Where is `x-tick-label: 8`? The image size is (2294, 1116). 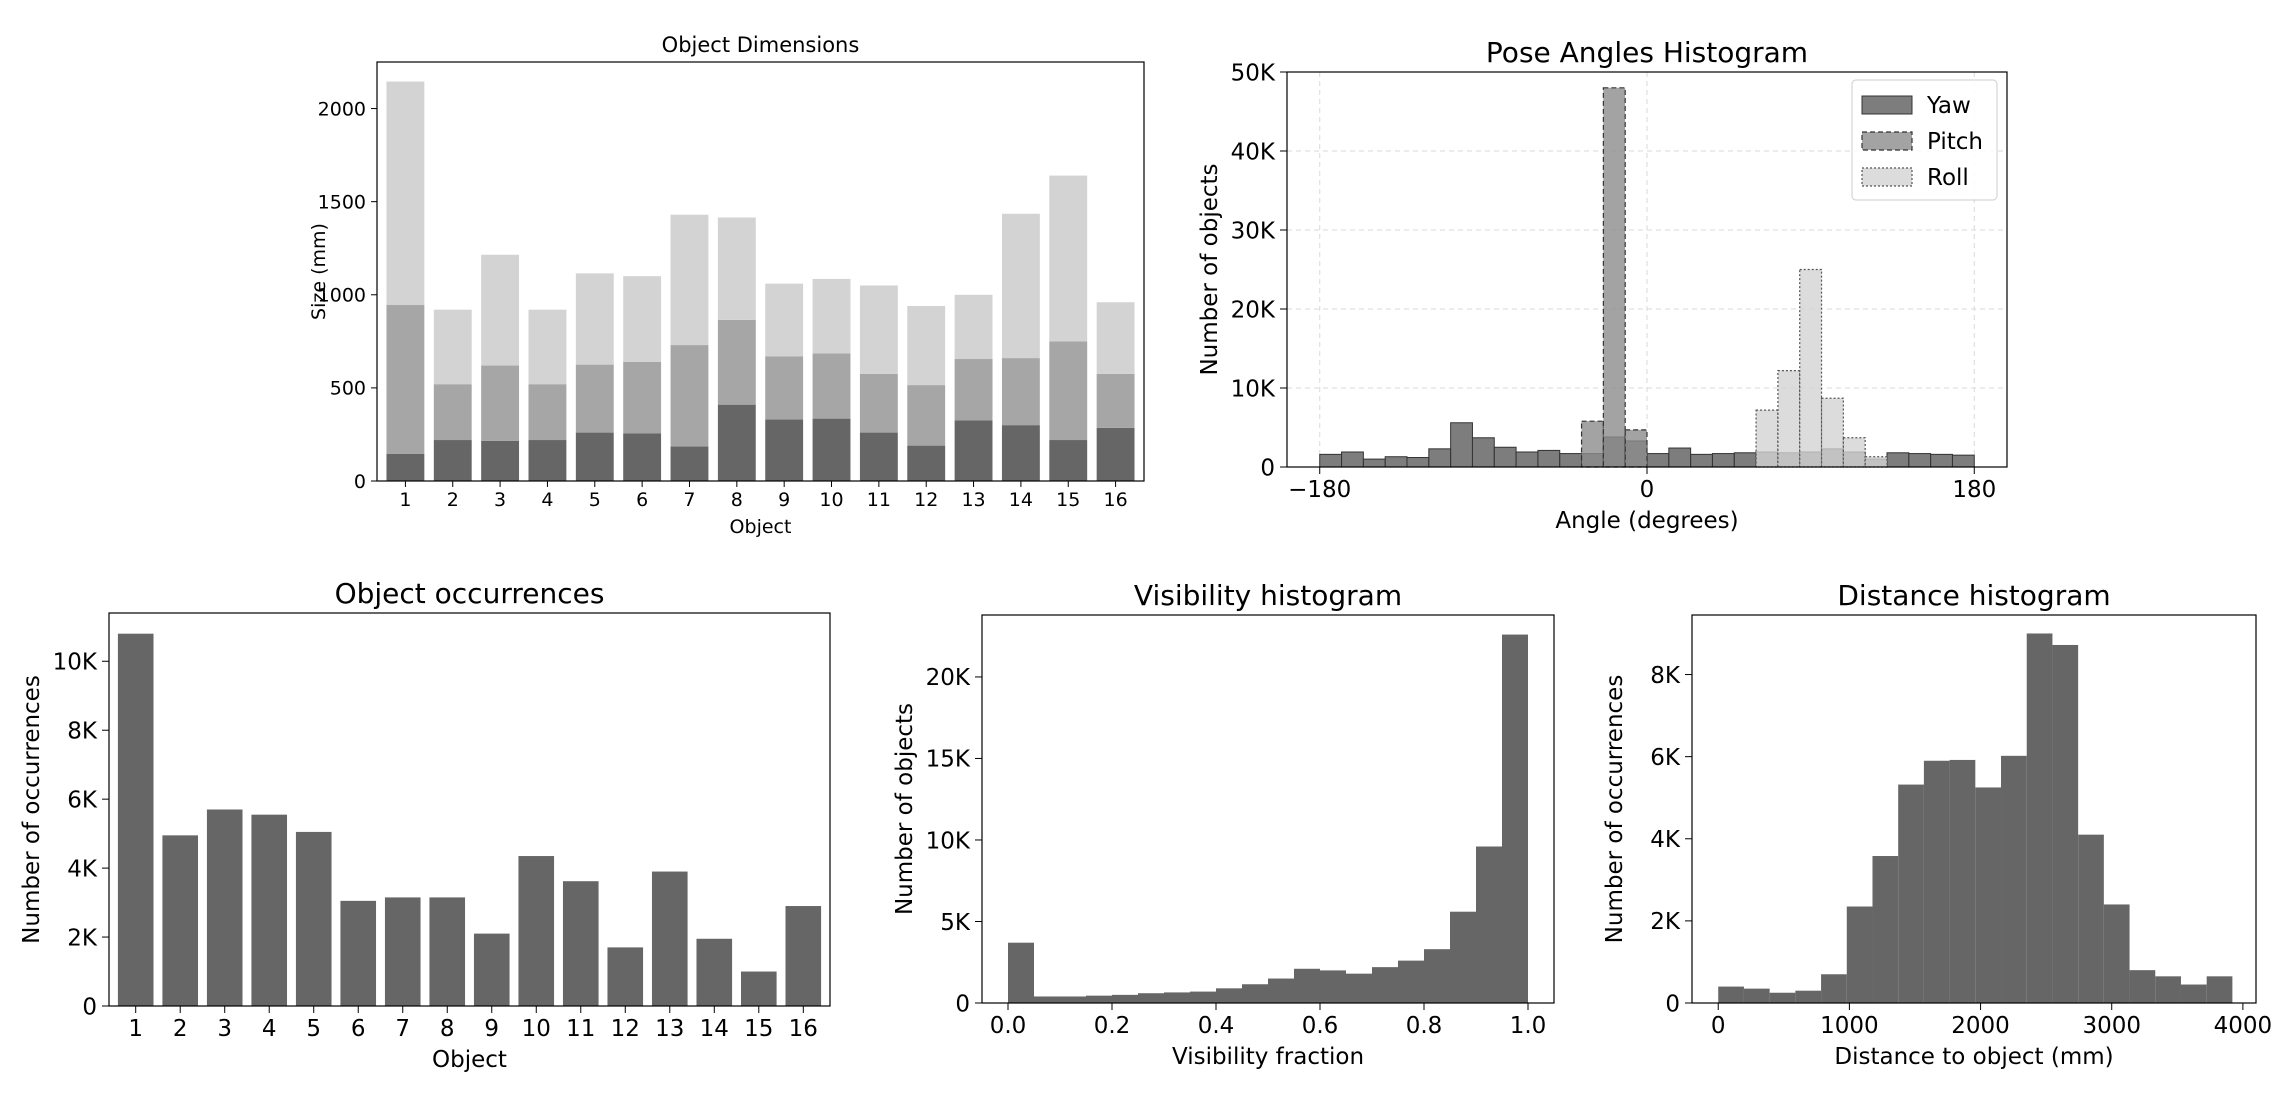
x-tick-label: 8 is located at coordinates (737, 500).